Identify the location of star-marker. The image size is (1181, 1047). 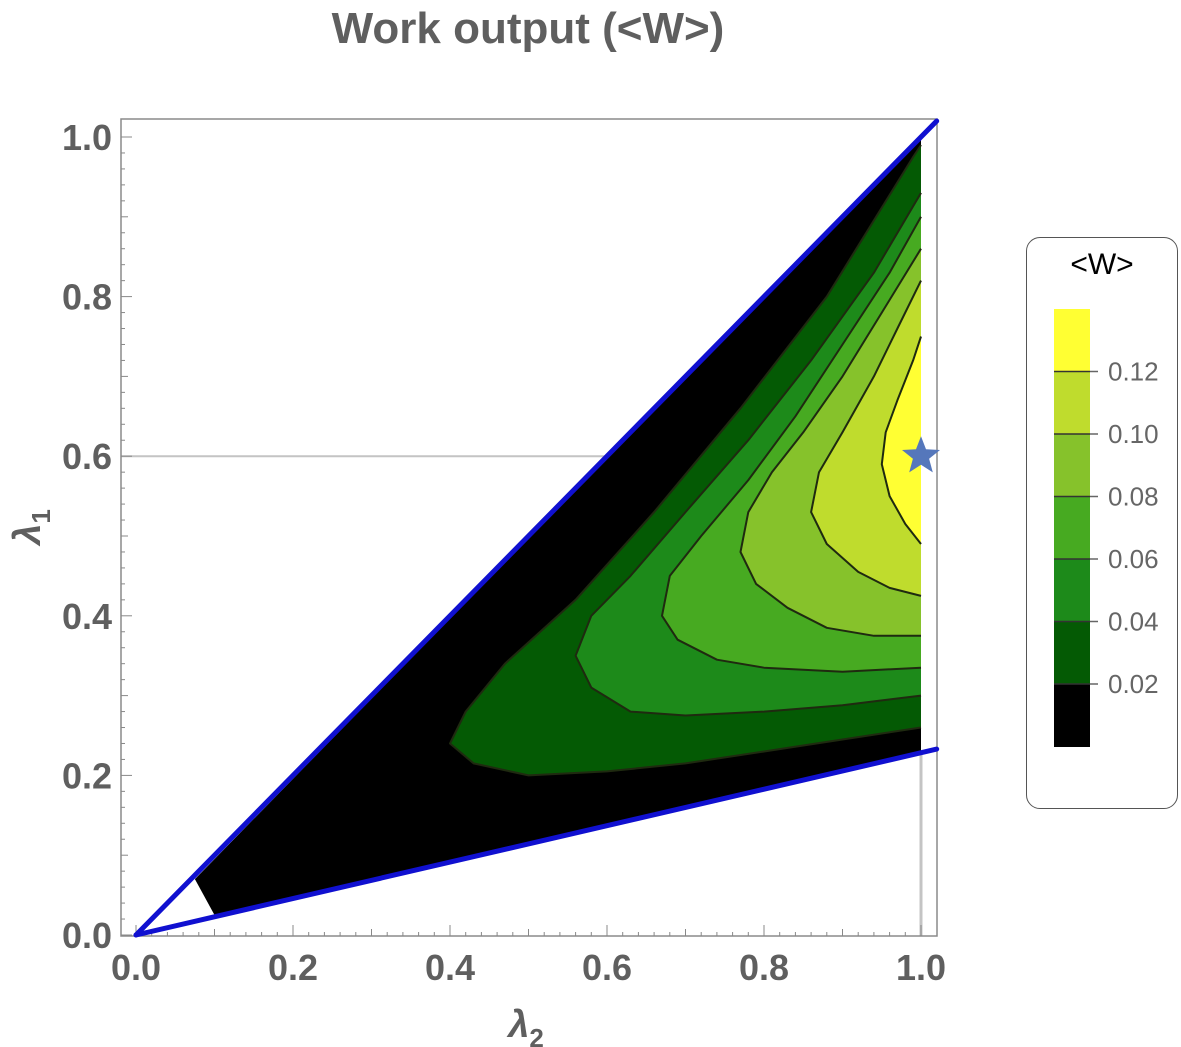
(921, 454).